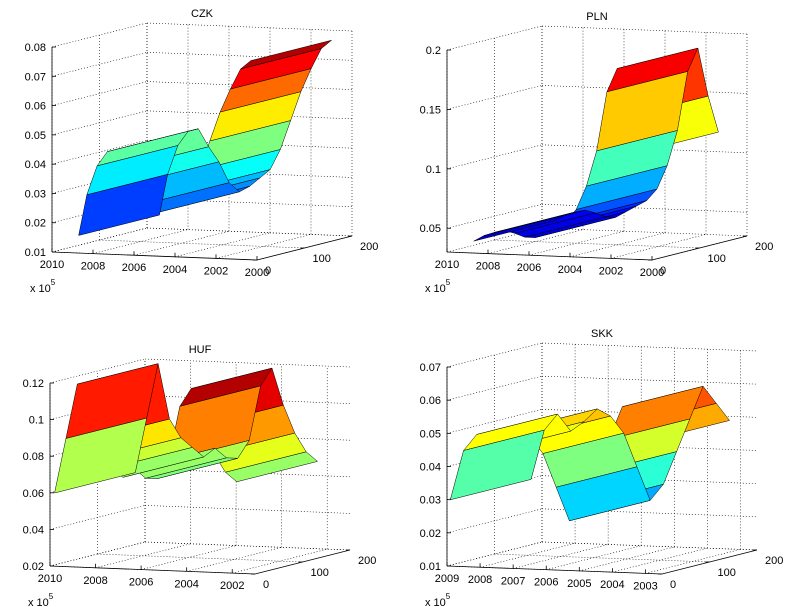 The width and height of the screenshot is (792, 607). What do you see at coordinates (36, 421) in the screenshot?
I see `y-tick-label: 0.1` at bounding box center [36, 421].